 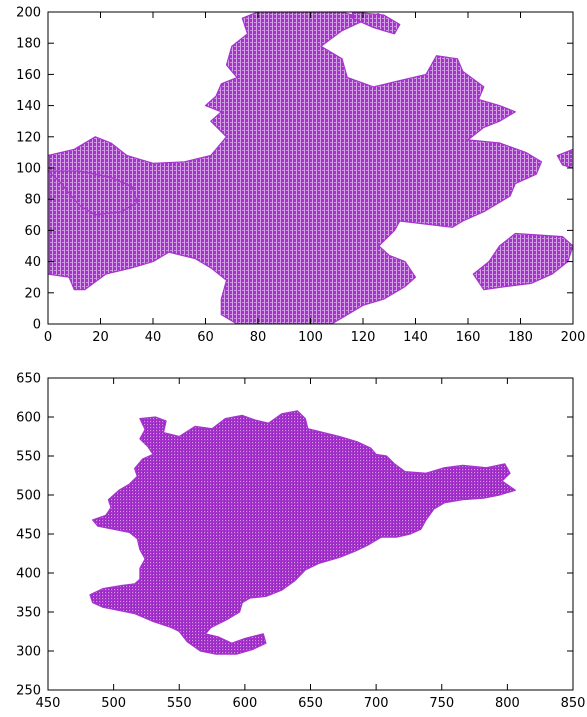 I want to click on y-tick-label: 600, so click(x=28, y=418).